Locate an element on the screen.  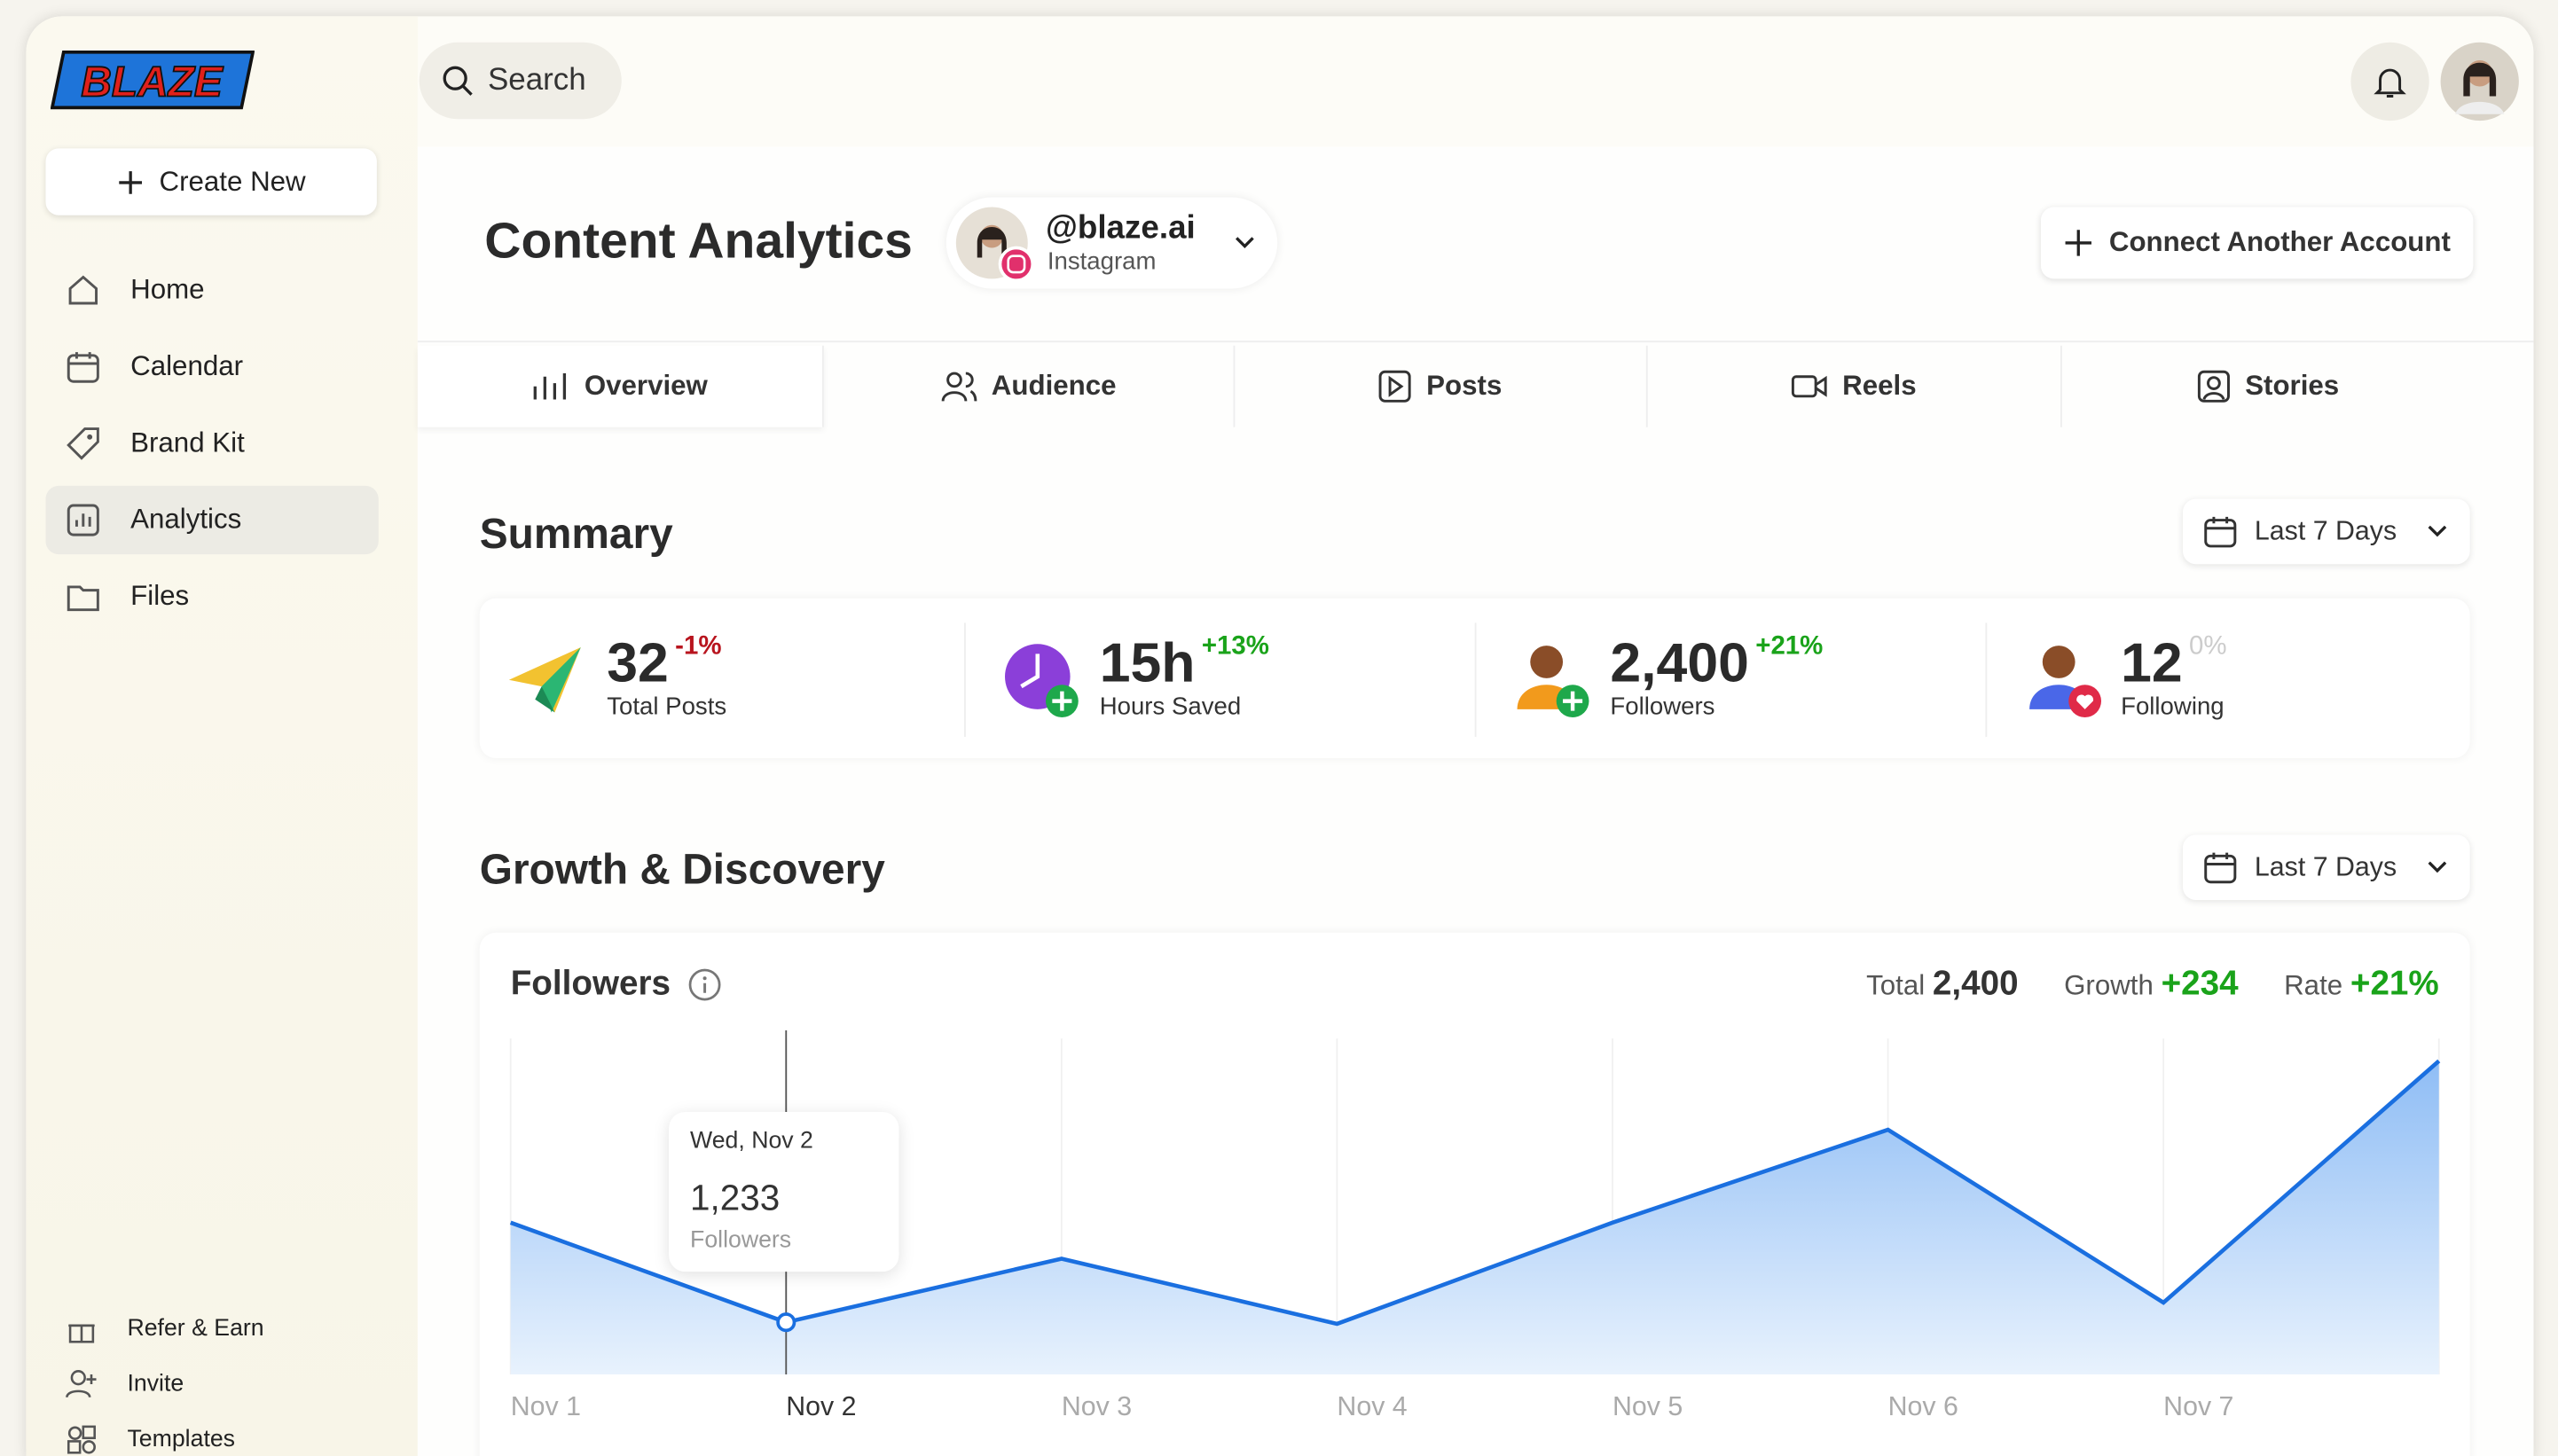
x-tick-label: Nov 5 is located at coordinates (1647, 1406).